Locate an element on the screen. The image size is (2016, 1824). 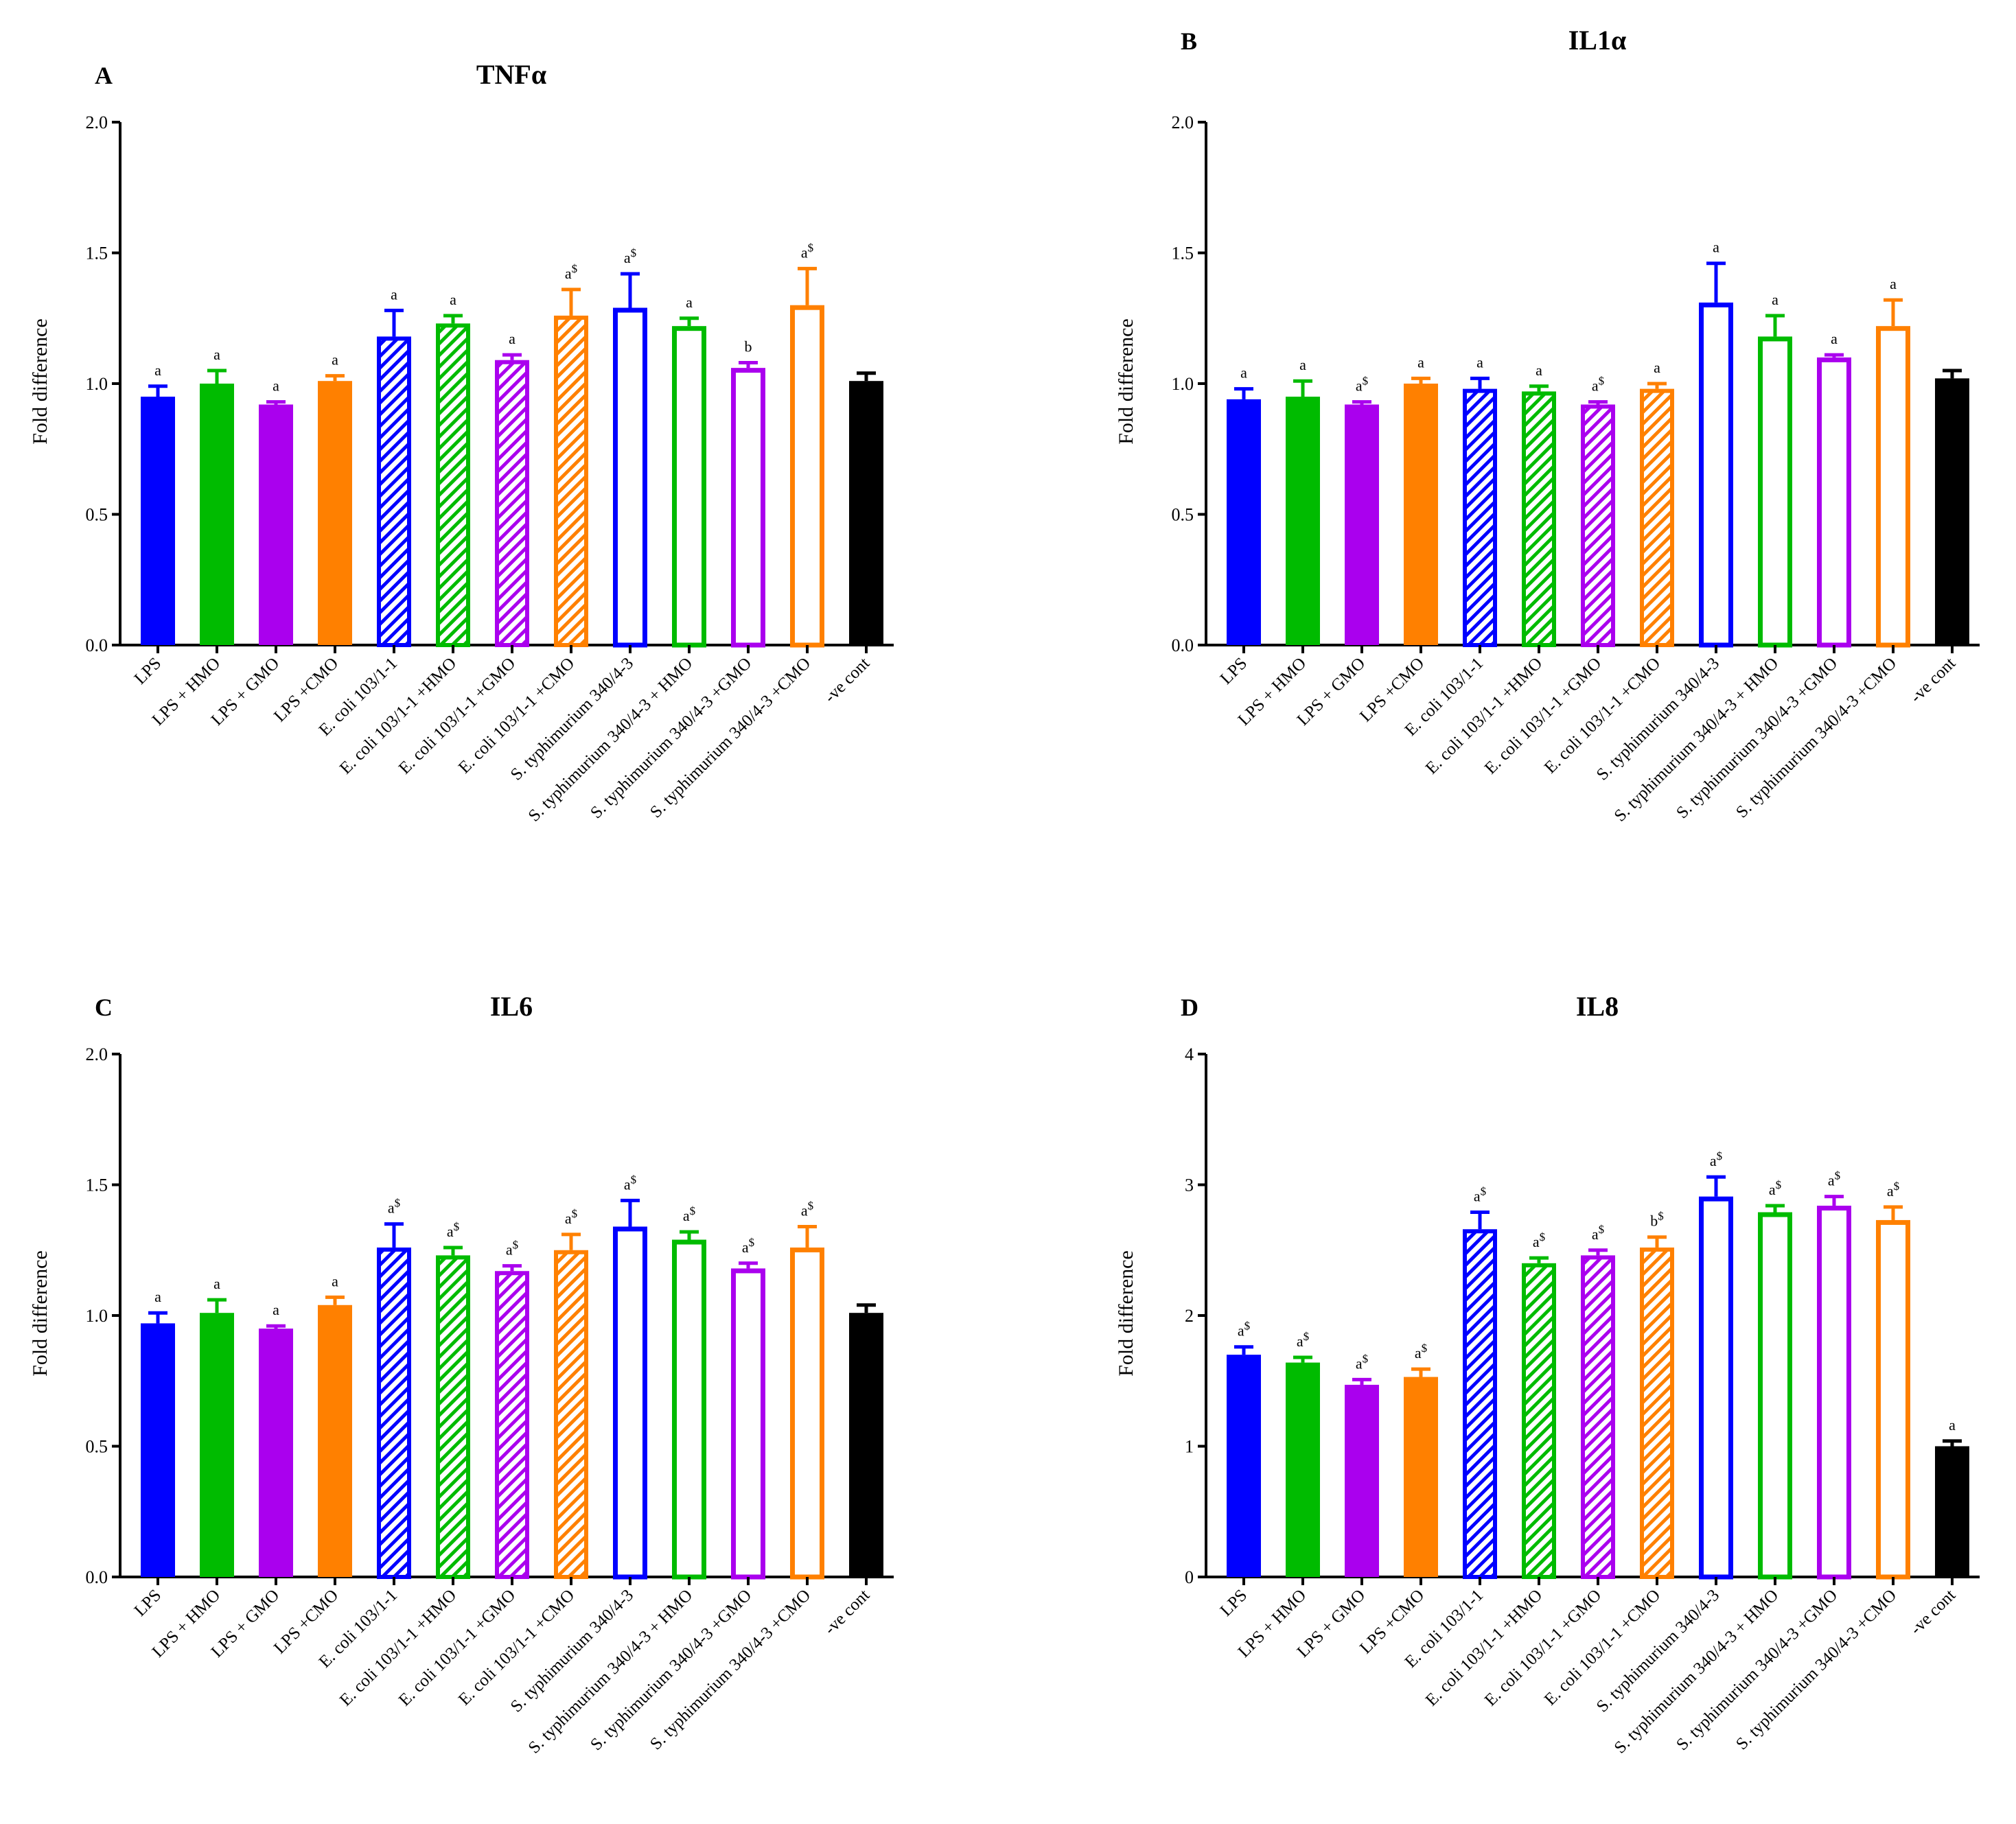
significance-label: b is located at coordinates (749, 346).